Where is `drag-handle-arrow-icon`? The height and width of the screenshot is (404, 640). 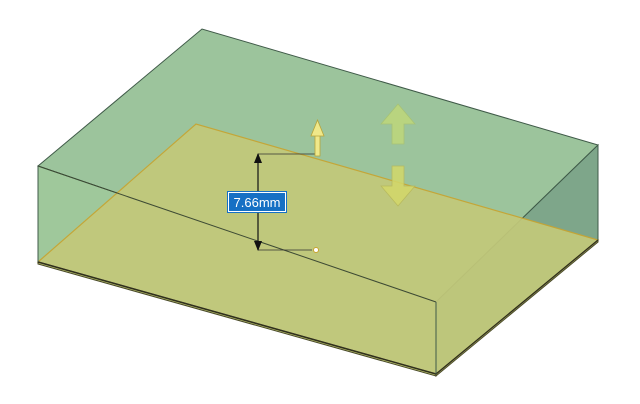
drag-handle-arrow-icon is located at coordinates (317, 137).